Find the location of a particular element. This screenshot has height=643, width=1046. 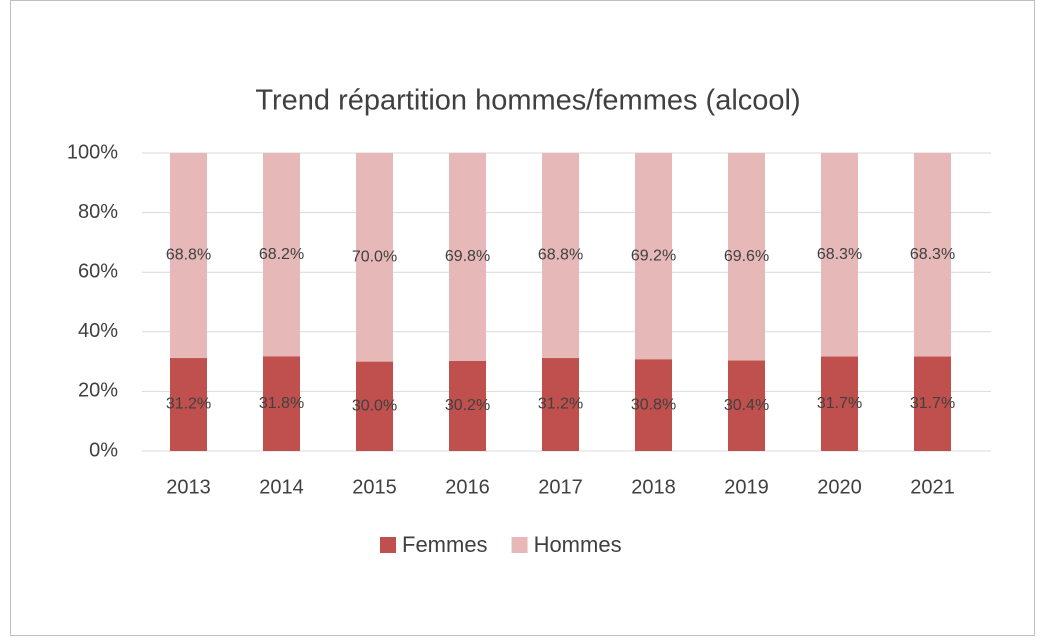

data-label: 69.2% is located at coordinates (653, 255).